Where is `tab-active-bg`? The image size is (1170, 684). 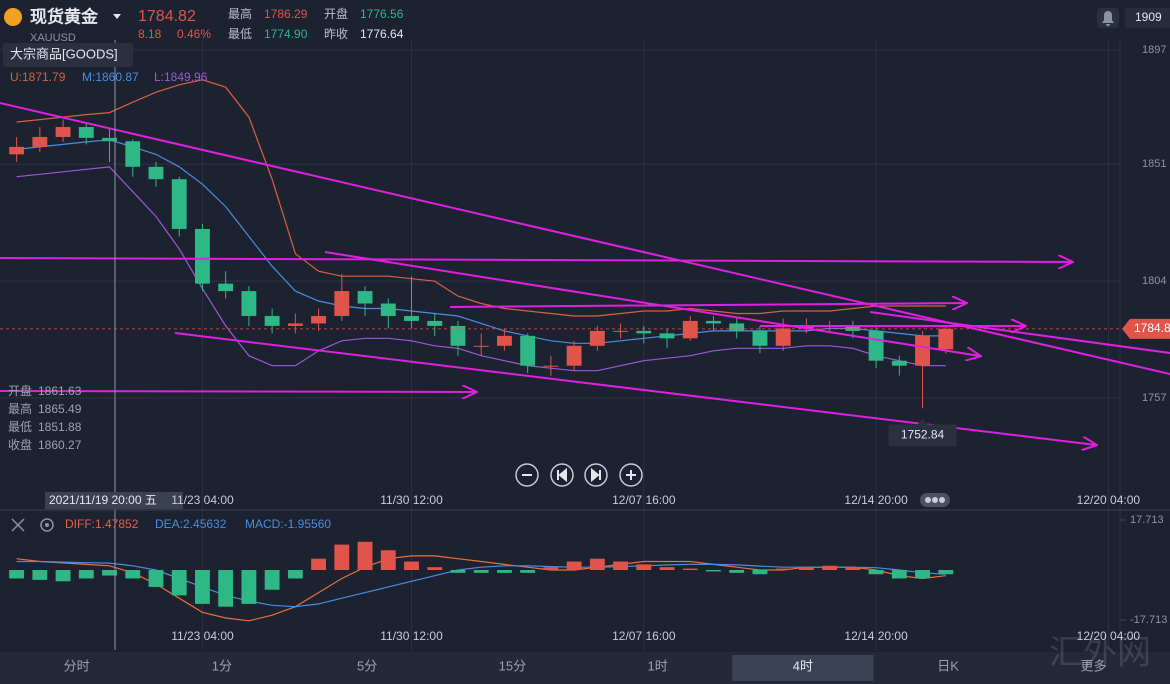 tab-active-bg is located at coordinates (803, 668).